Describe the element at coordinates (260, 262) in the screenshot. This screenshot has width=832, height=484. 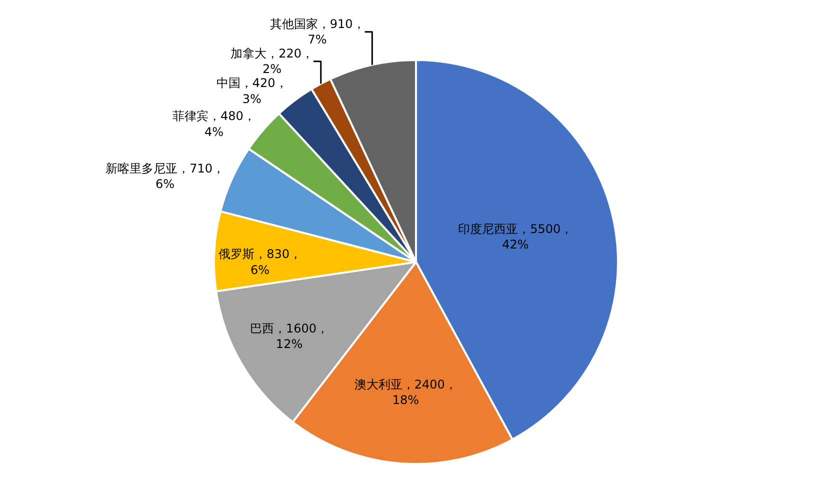
I see `slice-label: 俄罗斯，830，6%` at that location.